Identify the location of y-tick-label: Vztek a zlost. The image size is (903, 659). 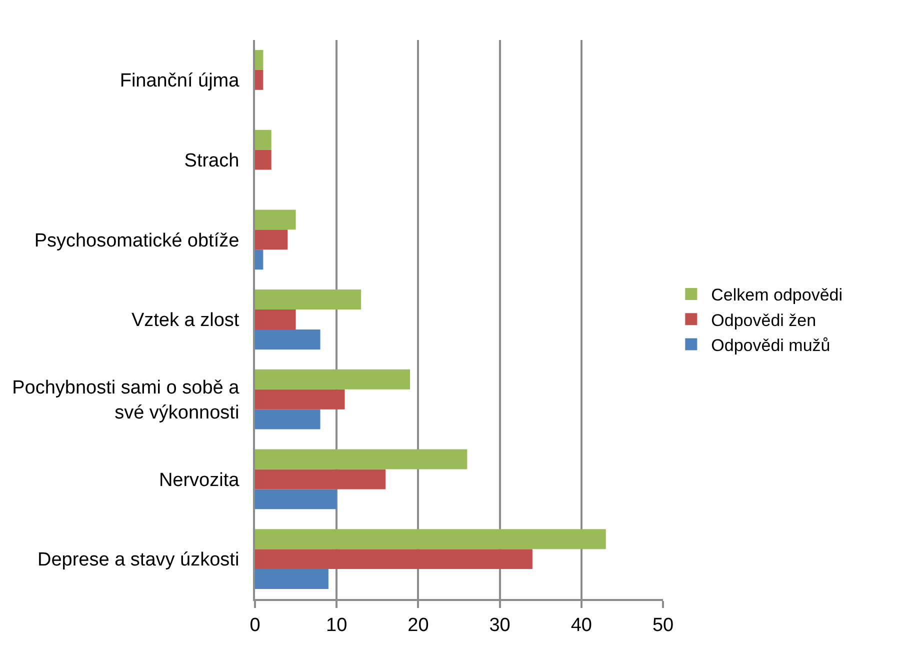
(185, 321).